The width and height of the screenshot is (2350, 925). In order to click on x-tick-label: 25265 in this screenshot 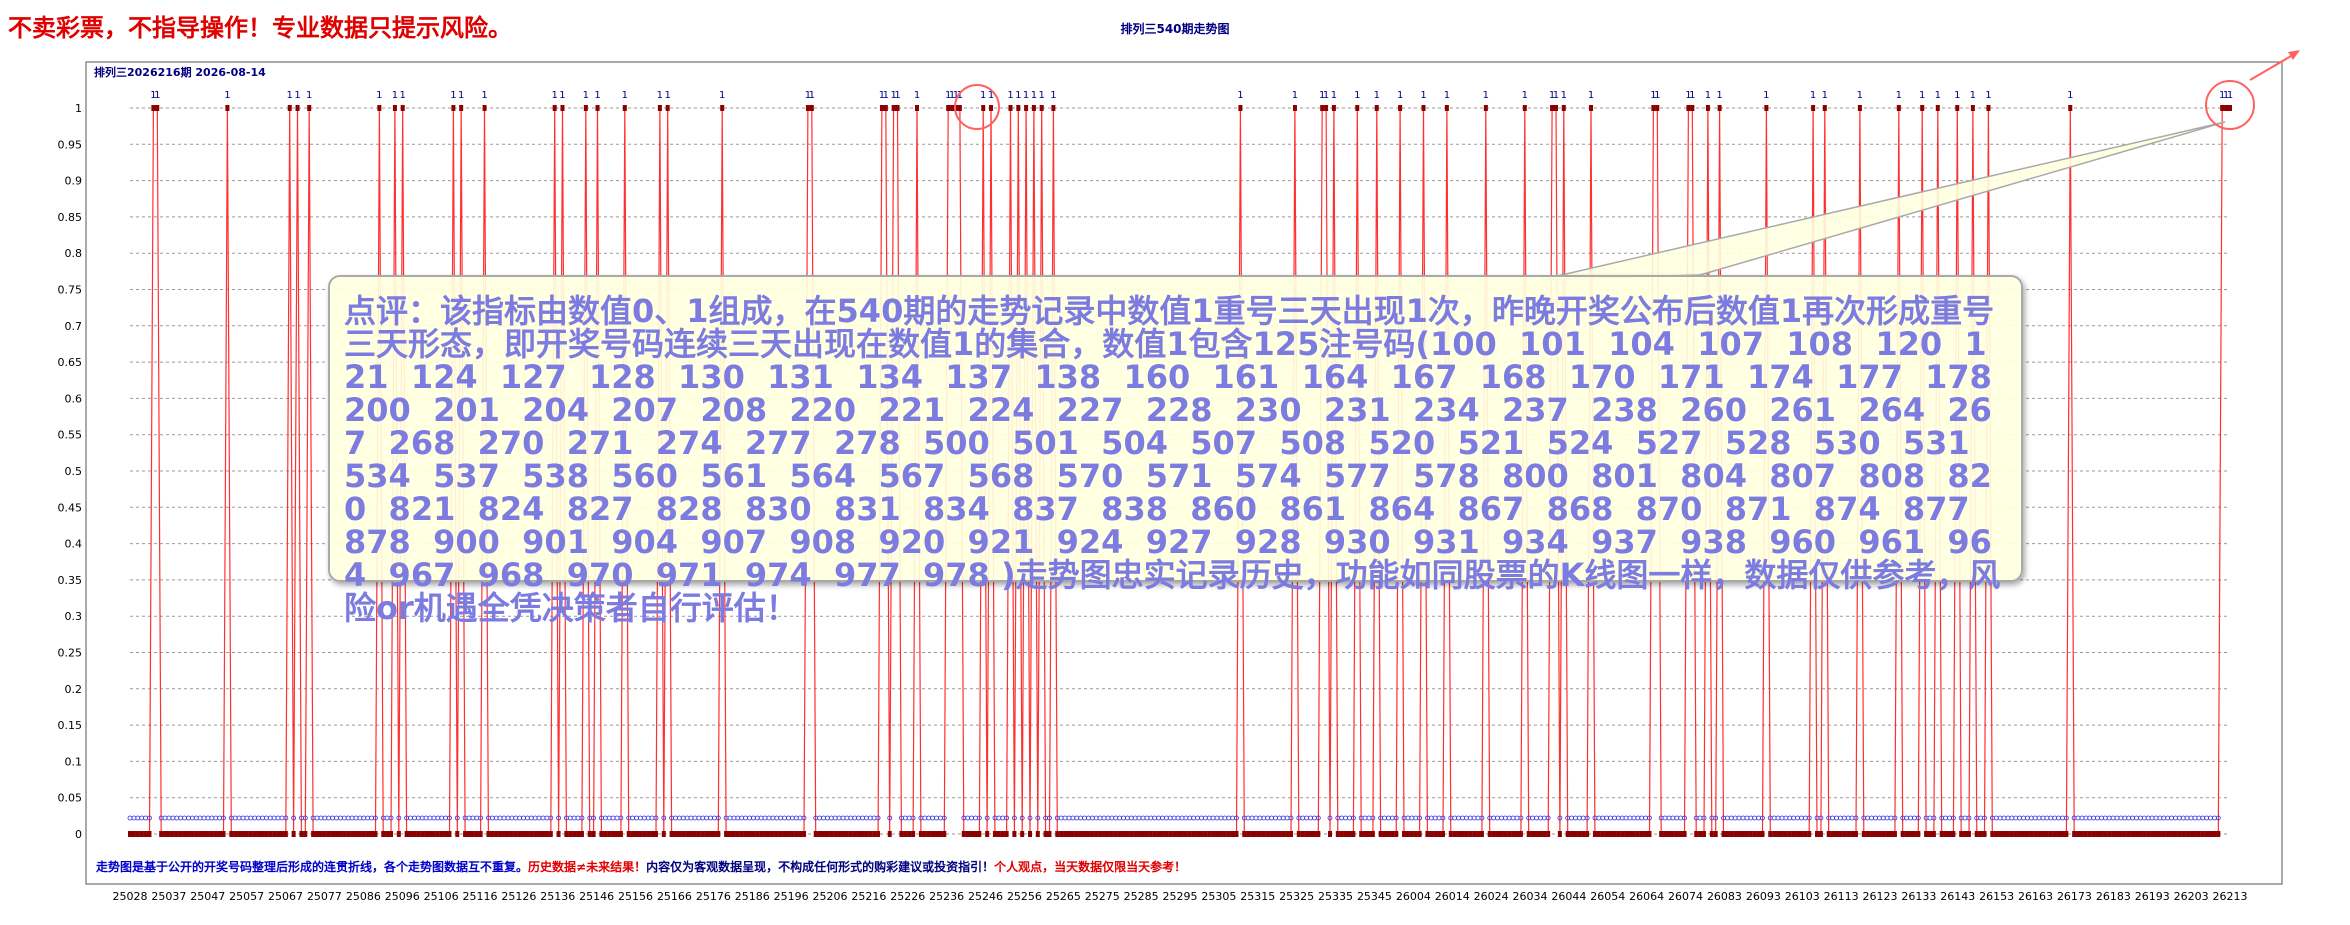, I will do `click(1063, 896)`.